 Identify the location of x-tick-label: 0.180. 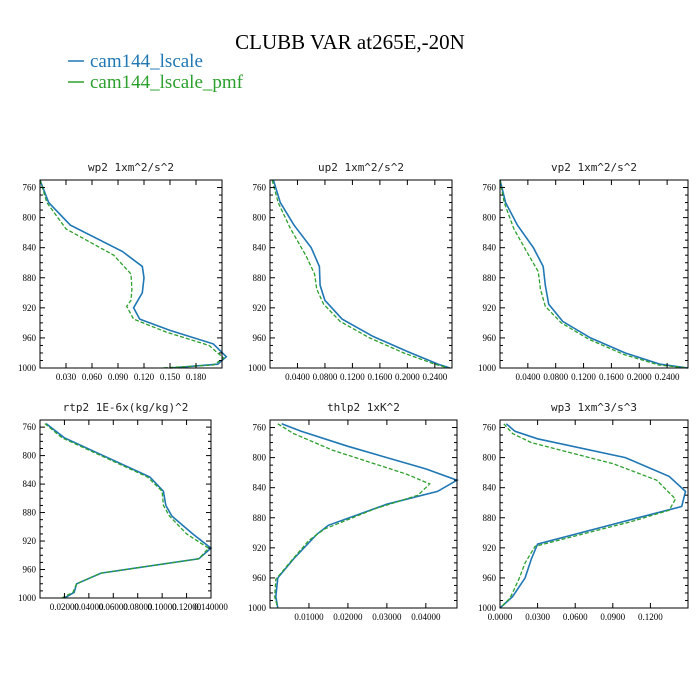
(196, 377).